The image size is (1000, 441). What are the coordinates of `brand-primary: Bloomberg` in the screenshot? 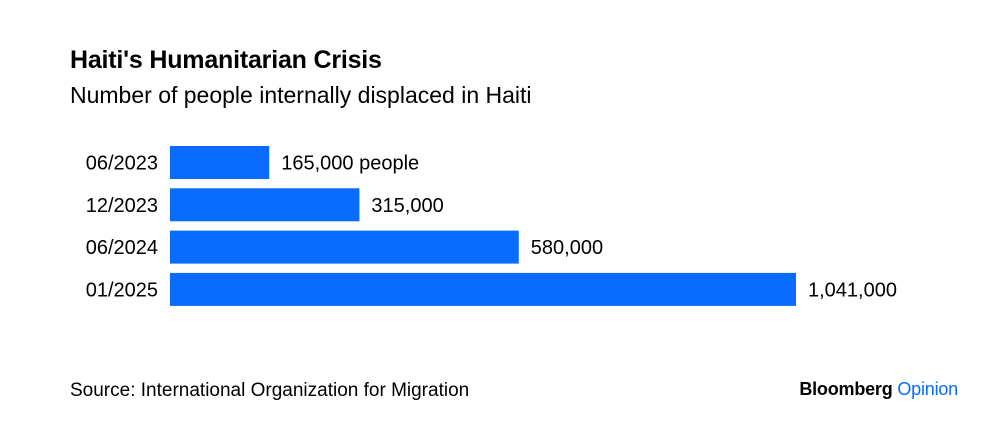 It's located at (846, 389).